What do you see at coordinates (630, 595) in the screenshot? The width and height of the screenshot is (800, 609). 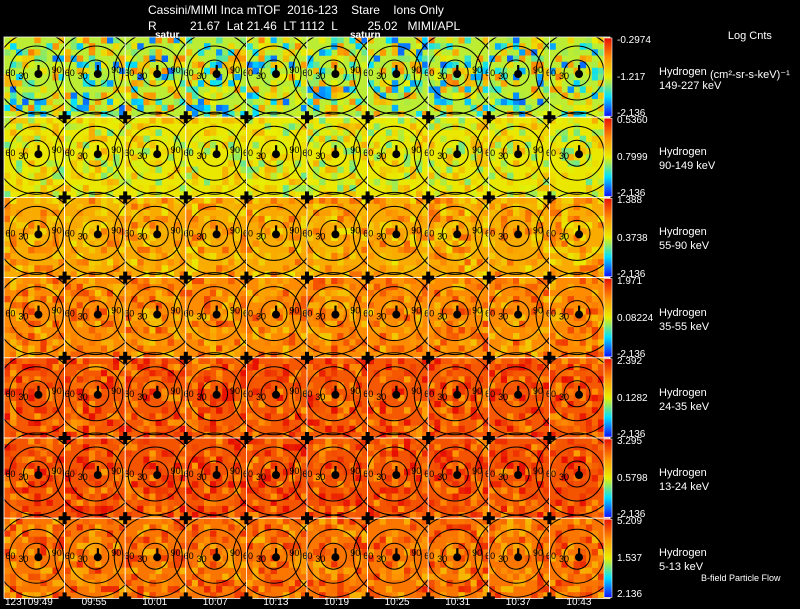 I see `colorbar-min-6: 2.136` at bounding box center [630, 595].